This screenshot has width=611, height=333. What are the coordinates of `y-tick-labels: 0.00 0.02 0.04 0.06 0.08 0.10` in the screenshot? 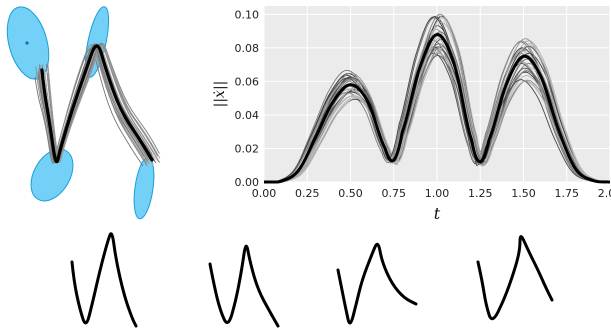 It's located at (247, 98).